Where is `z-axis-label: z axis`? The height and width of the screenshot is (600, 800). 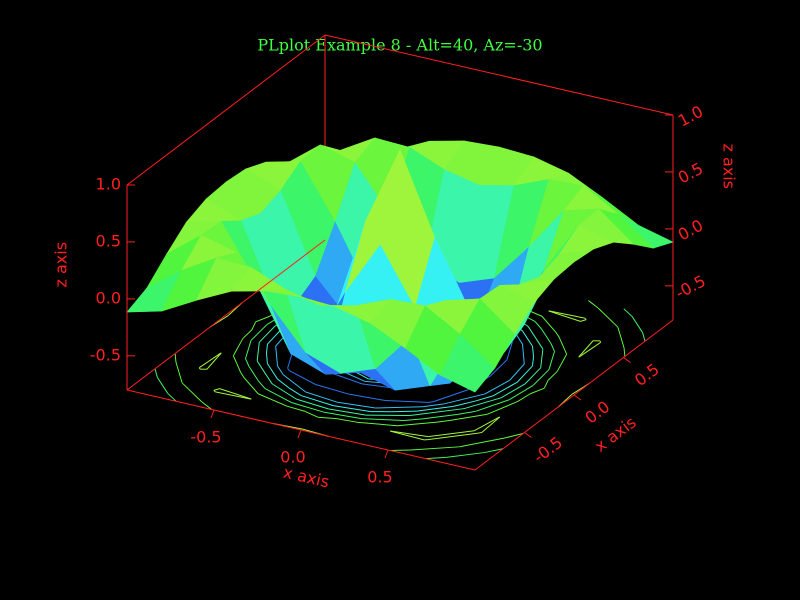
z-axis-label: z axis is located at coordinates (61, 265).